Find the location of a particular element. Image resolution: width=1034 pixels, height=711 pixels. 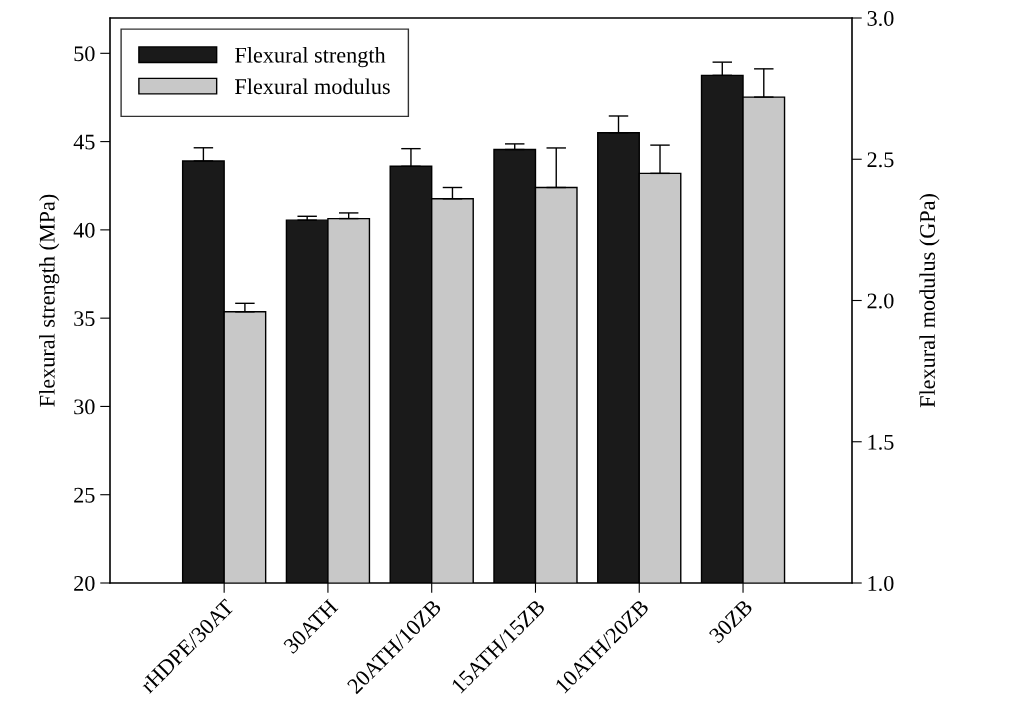

legend-label: Flexural modulus is located at coordinates (312, 86).